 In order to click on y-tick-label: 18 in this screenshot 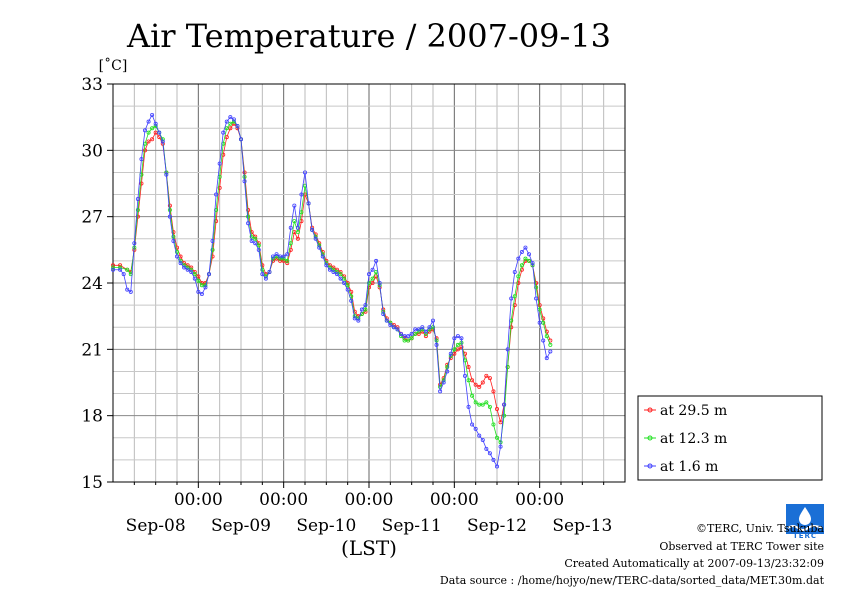, I will do `click(92, 417)`.